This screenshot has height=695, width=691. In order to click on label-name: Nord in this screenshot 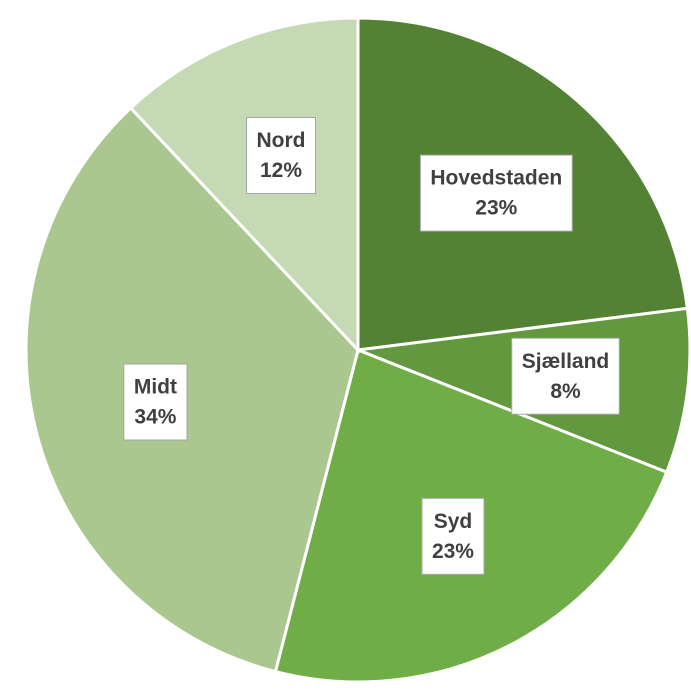, I will do `click(281, 140)`.